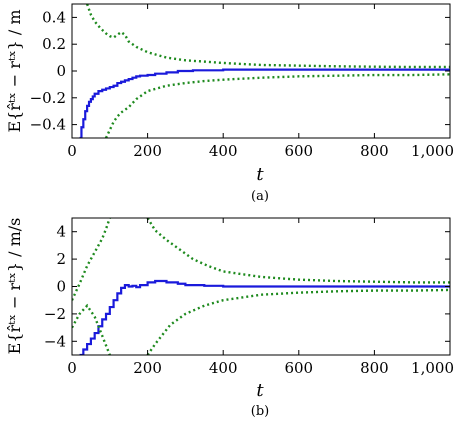  What do you see at coordinates (14, 70) in the screenshot?
I see `y-axis-label: E{r̂ᵗˣ − rᵗˣ} / m` at bounding box center [14, 70].